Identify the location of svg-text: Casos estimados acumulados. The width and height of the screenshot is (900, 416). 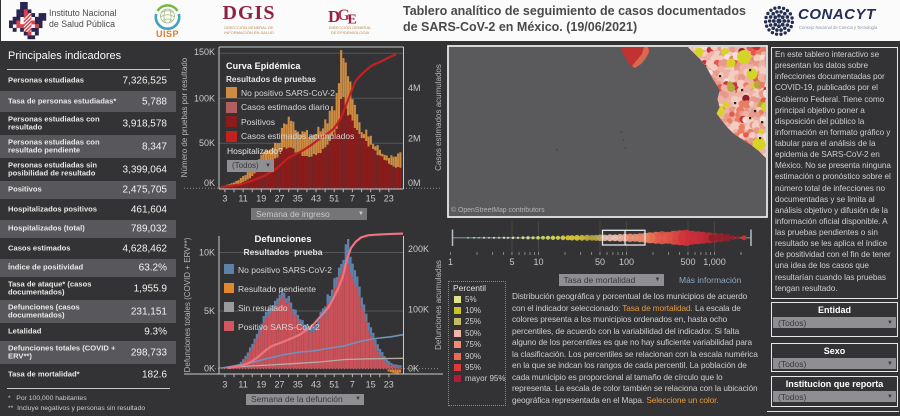
(438, 117).